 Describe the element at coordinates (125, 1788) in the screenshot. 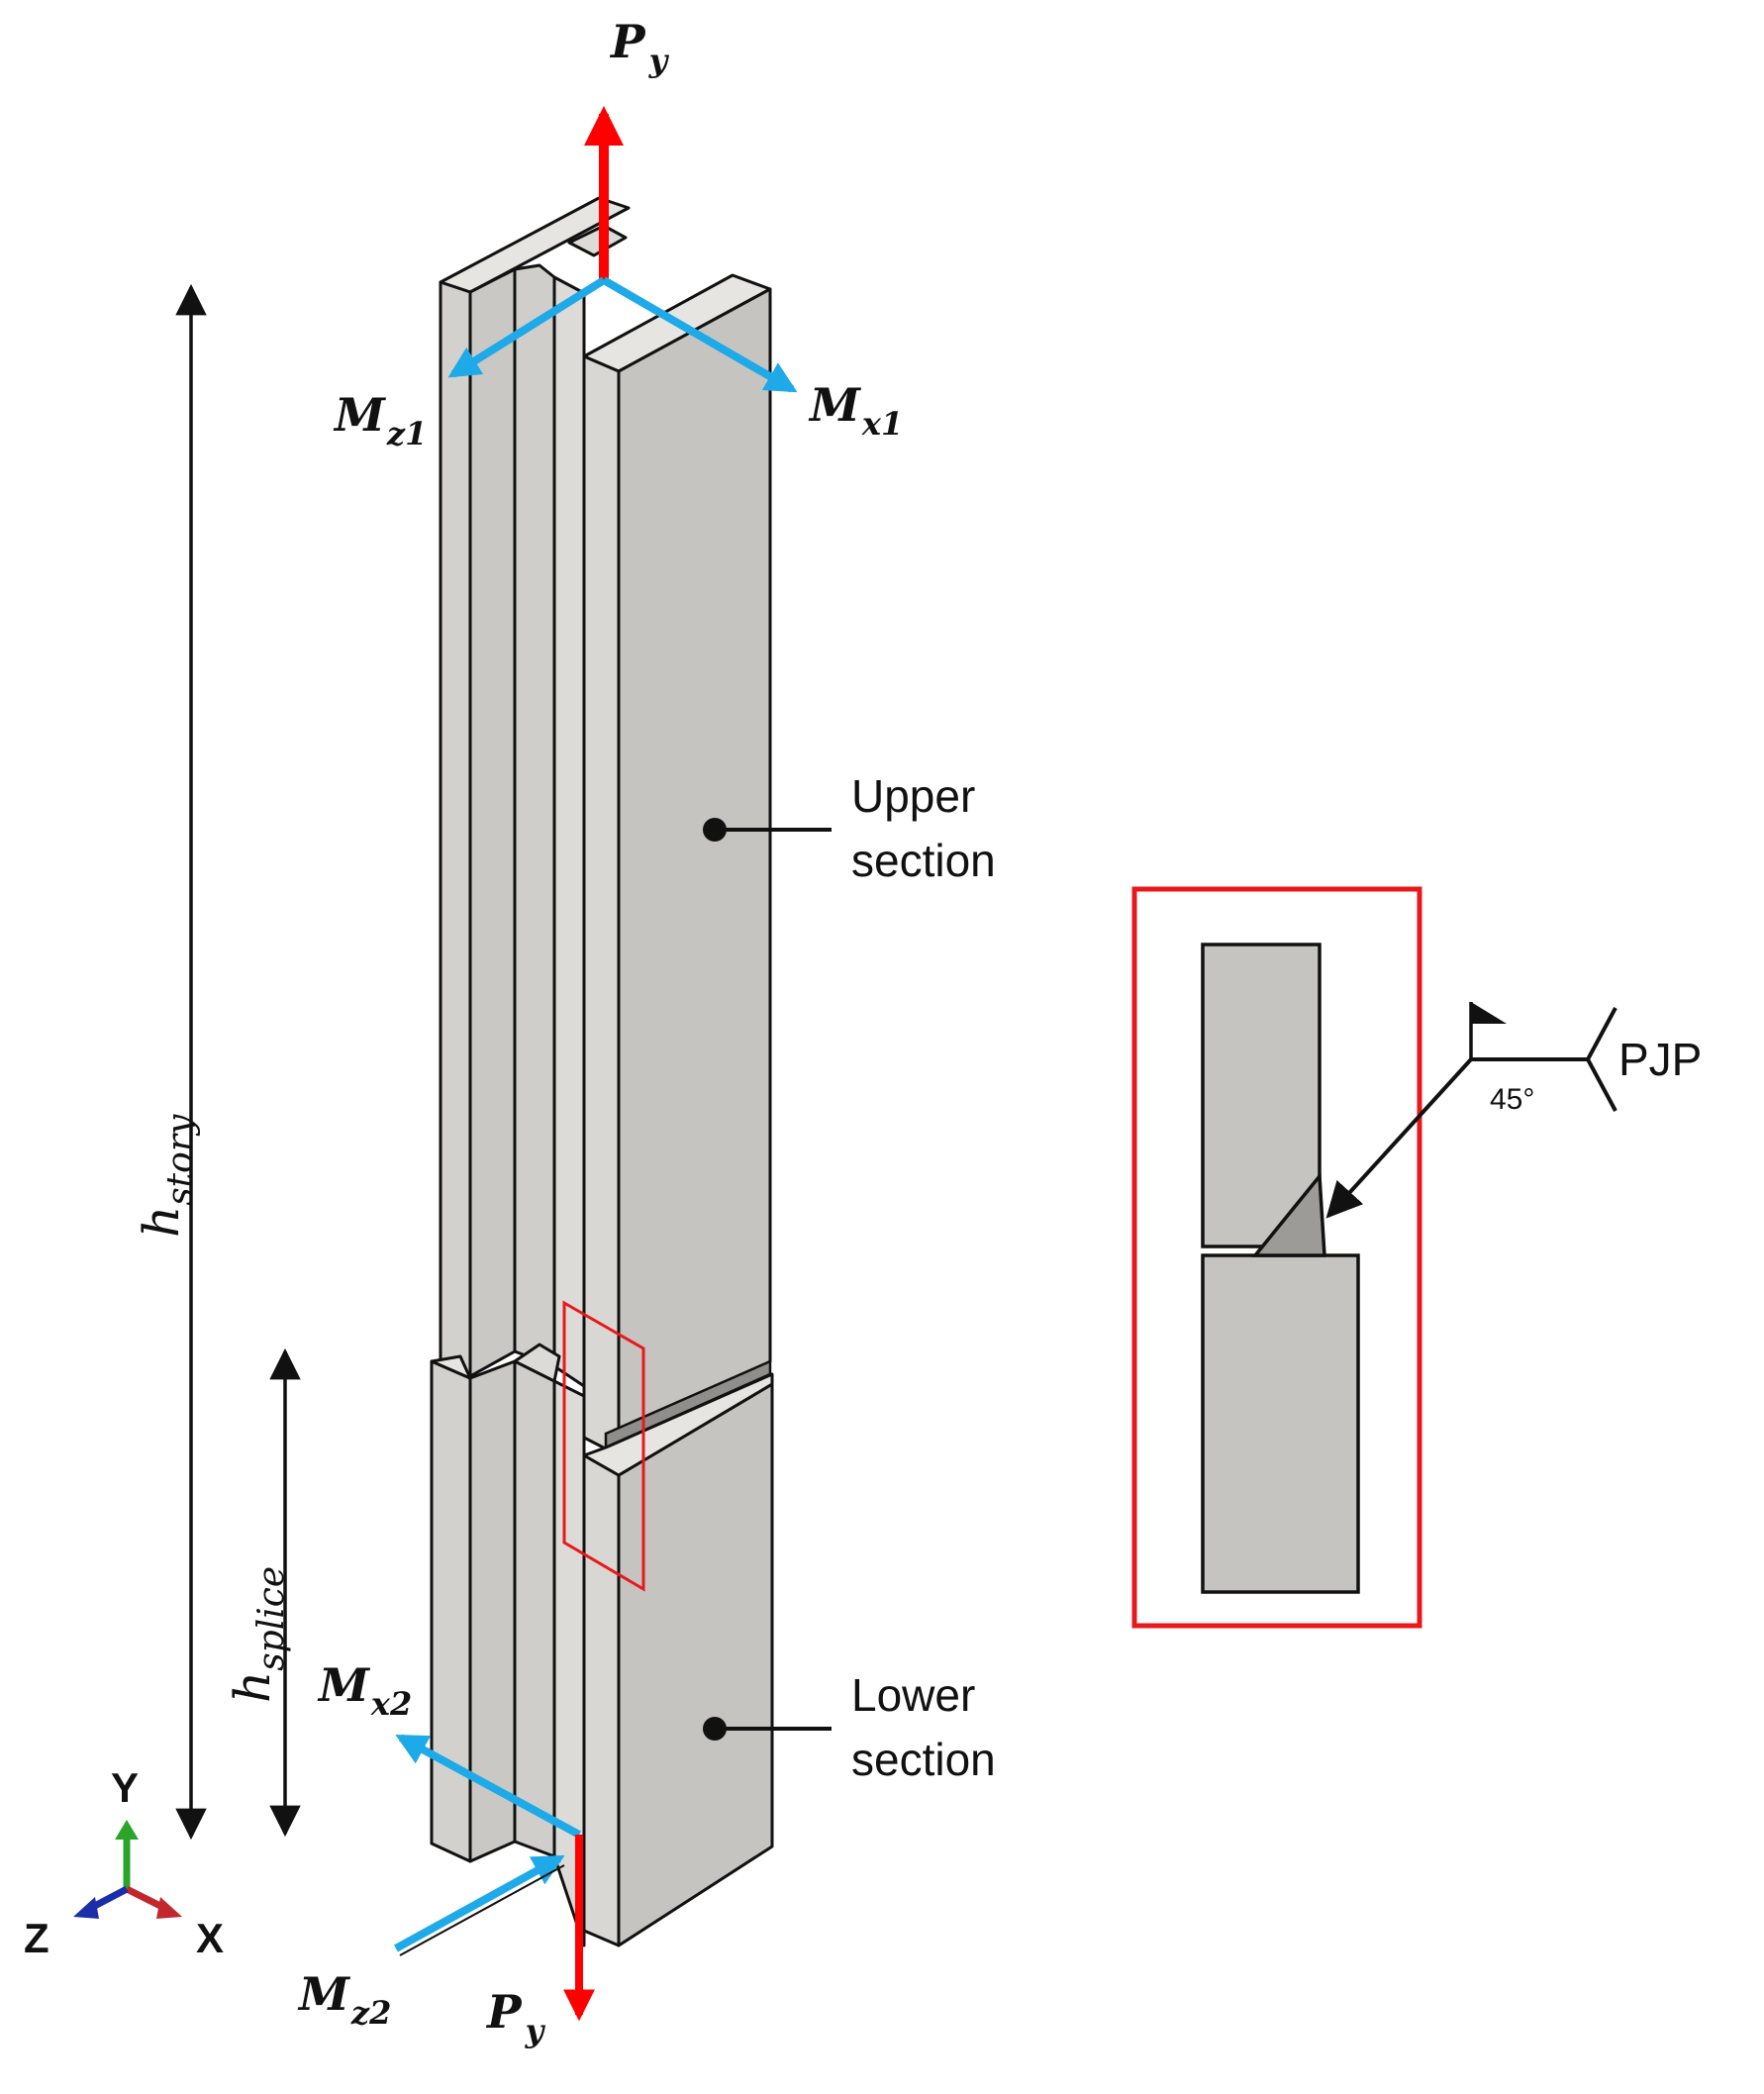

I see `axis-y-label: Y` at that location.